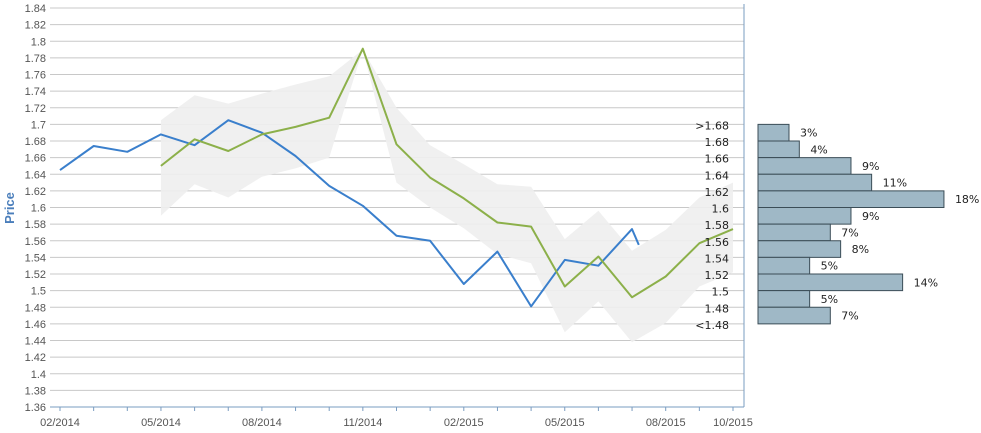 Image resolution: width=981 pixels, height=433 pixels. What do you see at coordinates (38, 125) in the screenshot?
I see `y-tick-label: 1.7` at bounding box center [38, 125].